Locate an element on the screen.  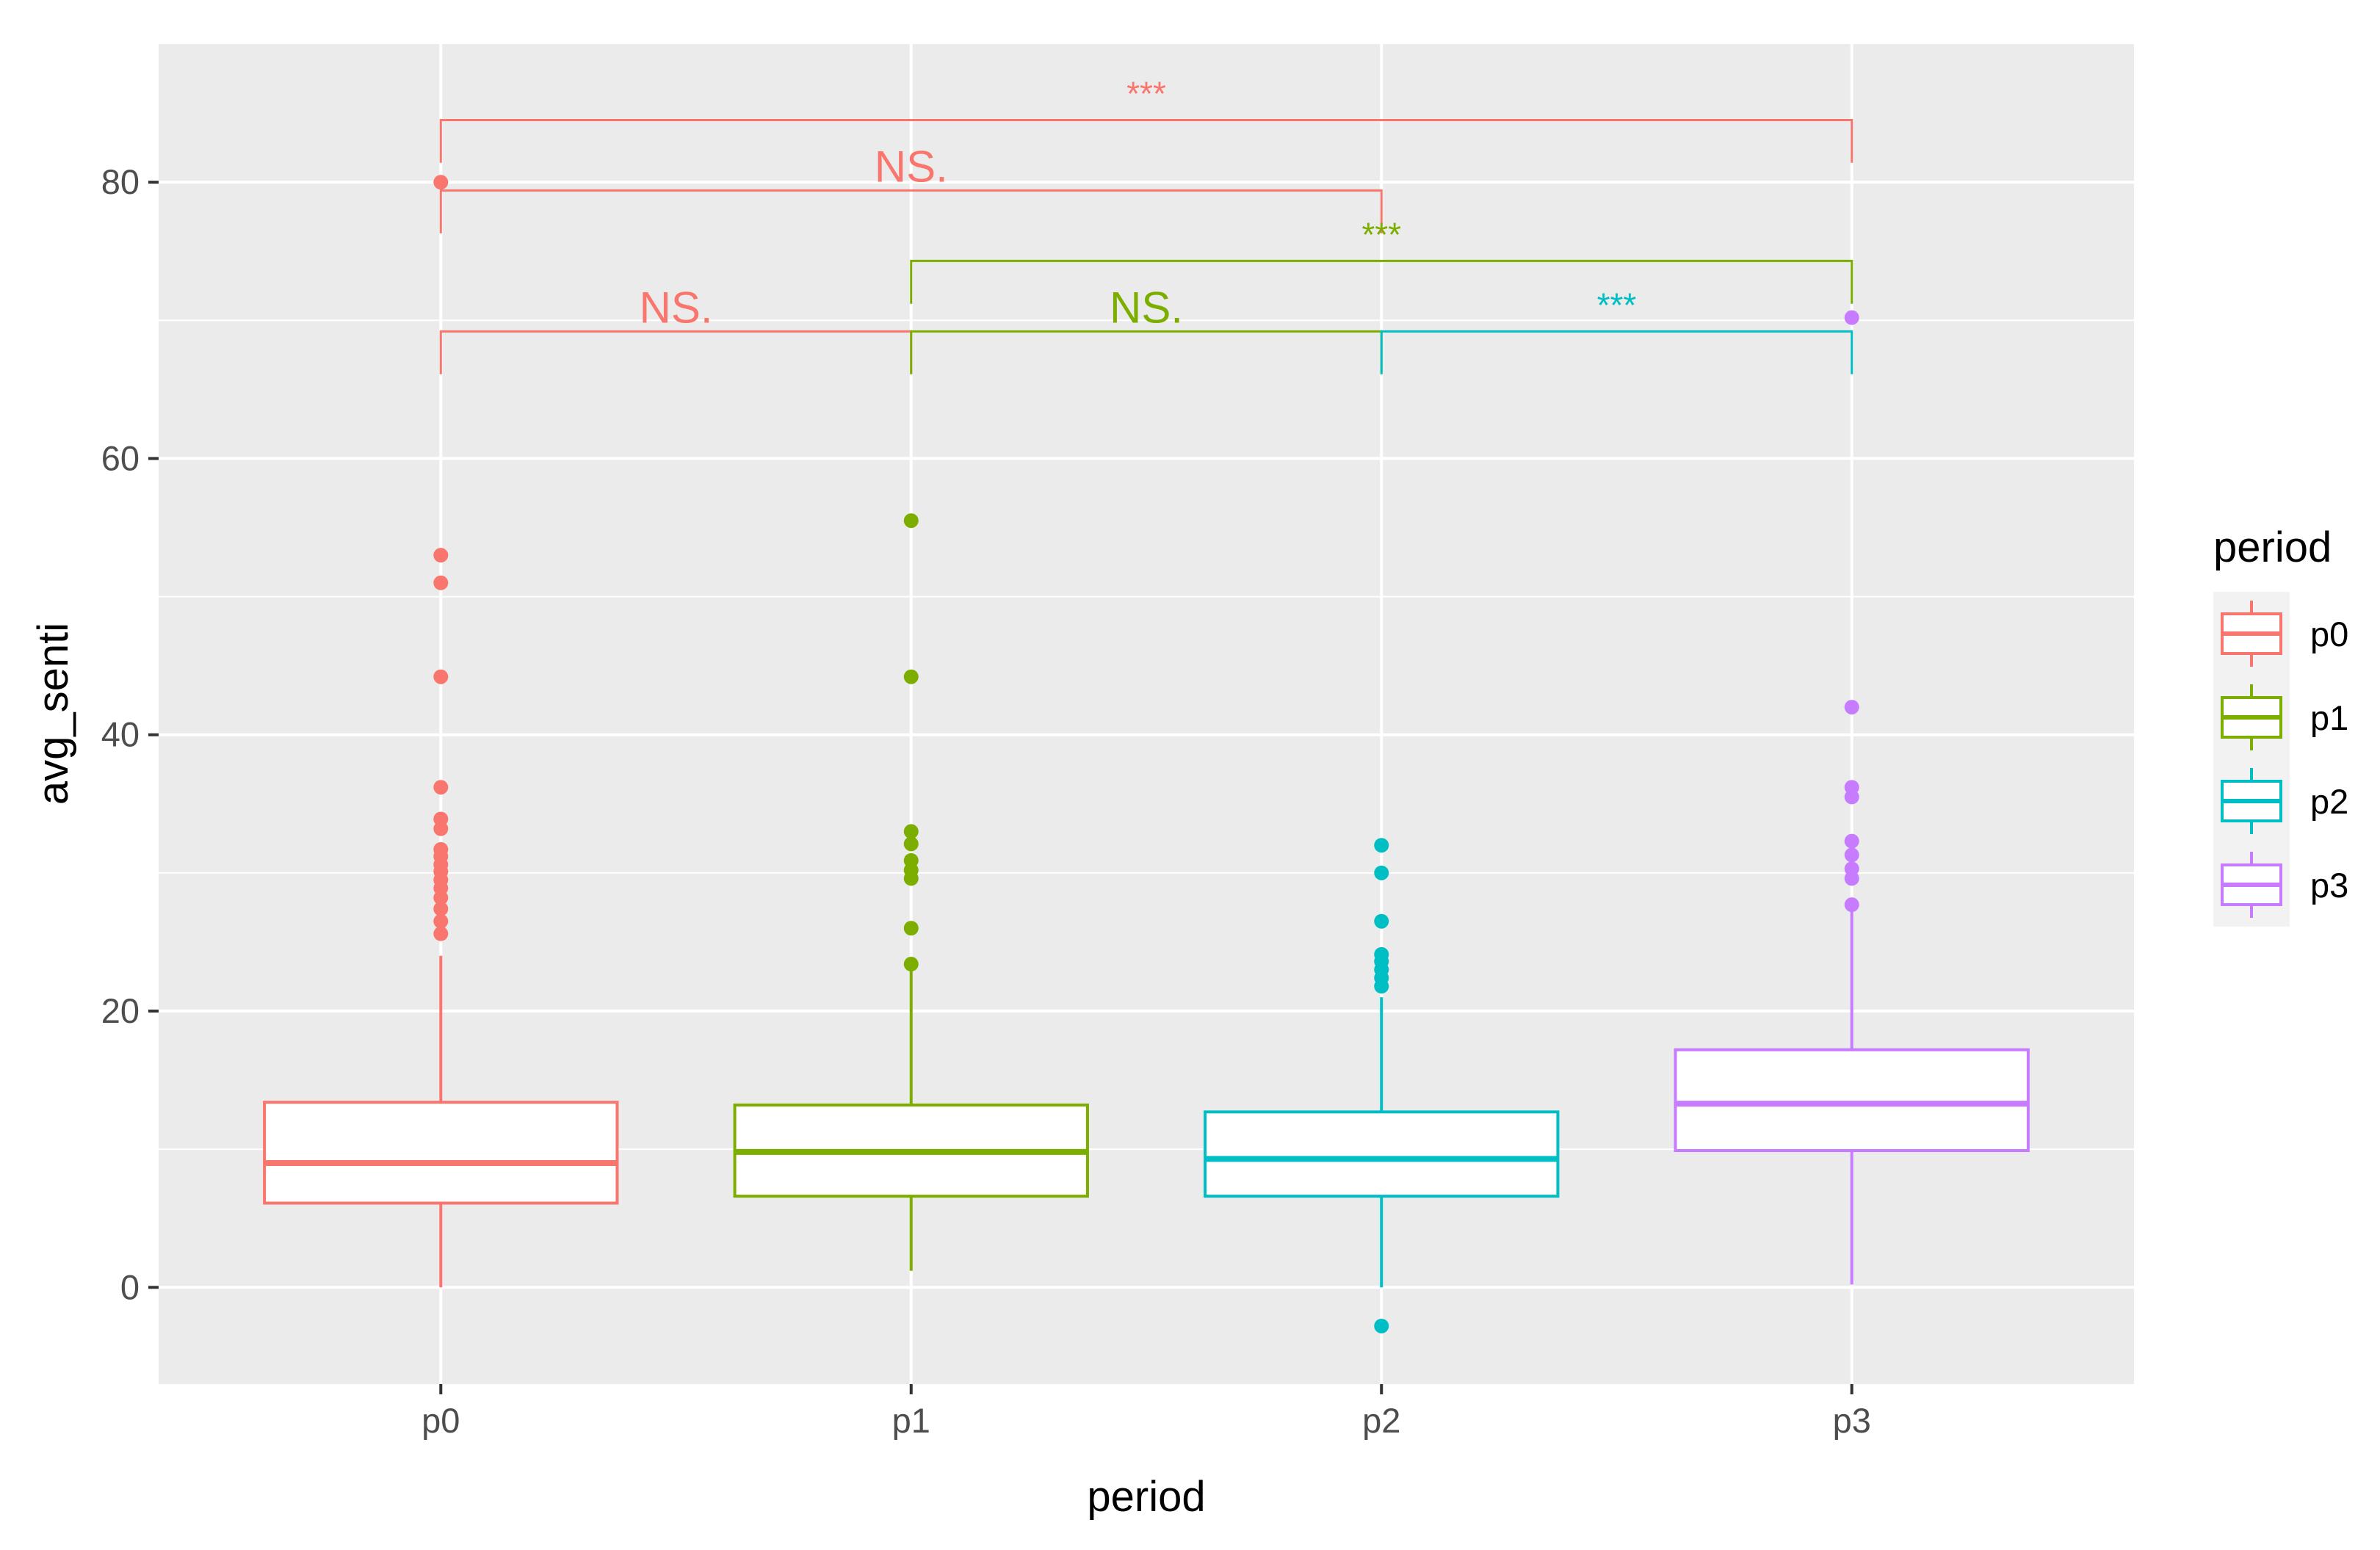
legend-label: p2 is located at coordinates (2329, 801).